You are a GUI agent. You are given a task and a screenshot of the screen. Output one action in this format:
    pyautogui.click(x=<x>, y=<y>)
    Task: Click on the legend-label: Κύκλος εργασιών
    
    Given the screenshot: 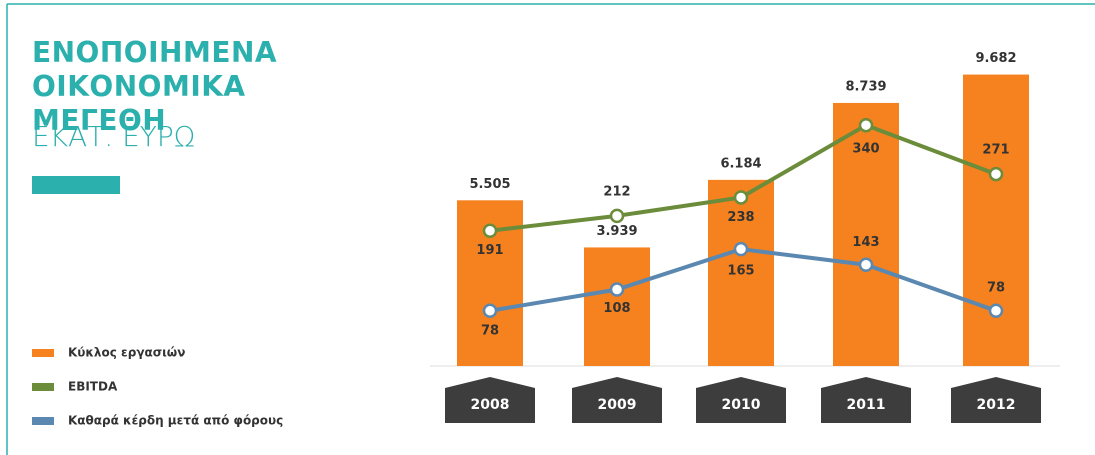 What is the action you would take?
    pyautogui.click(x=126, y=353)
    